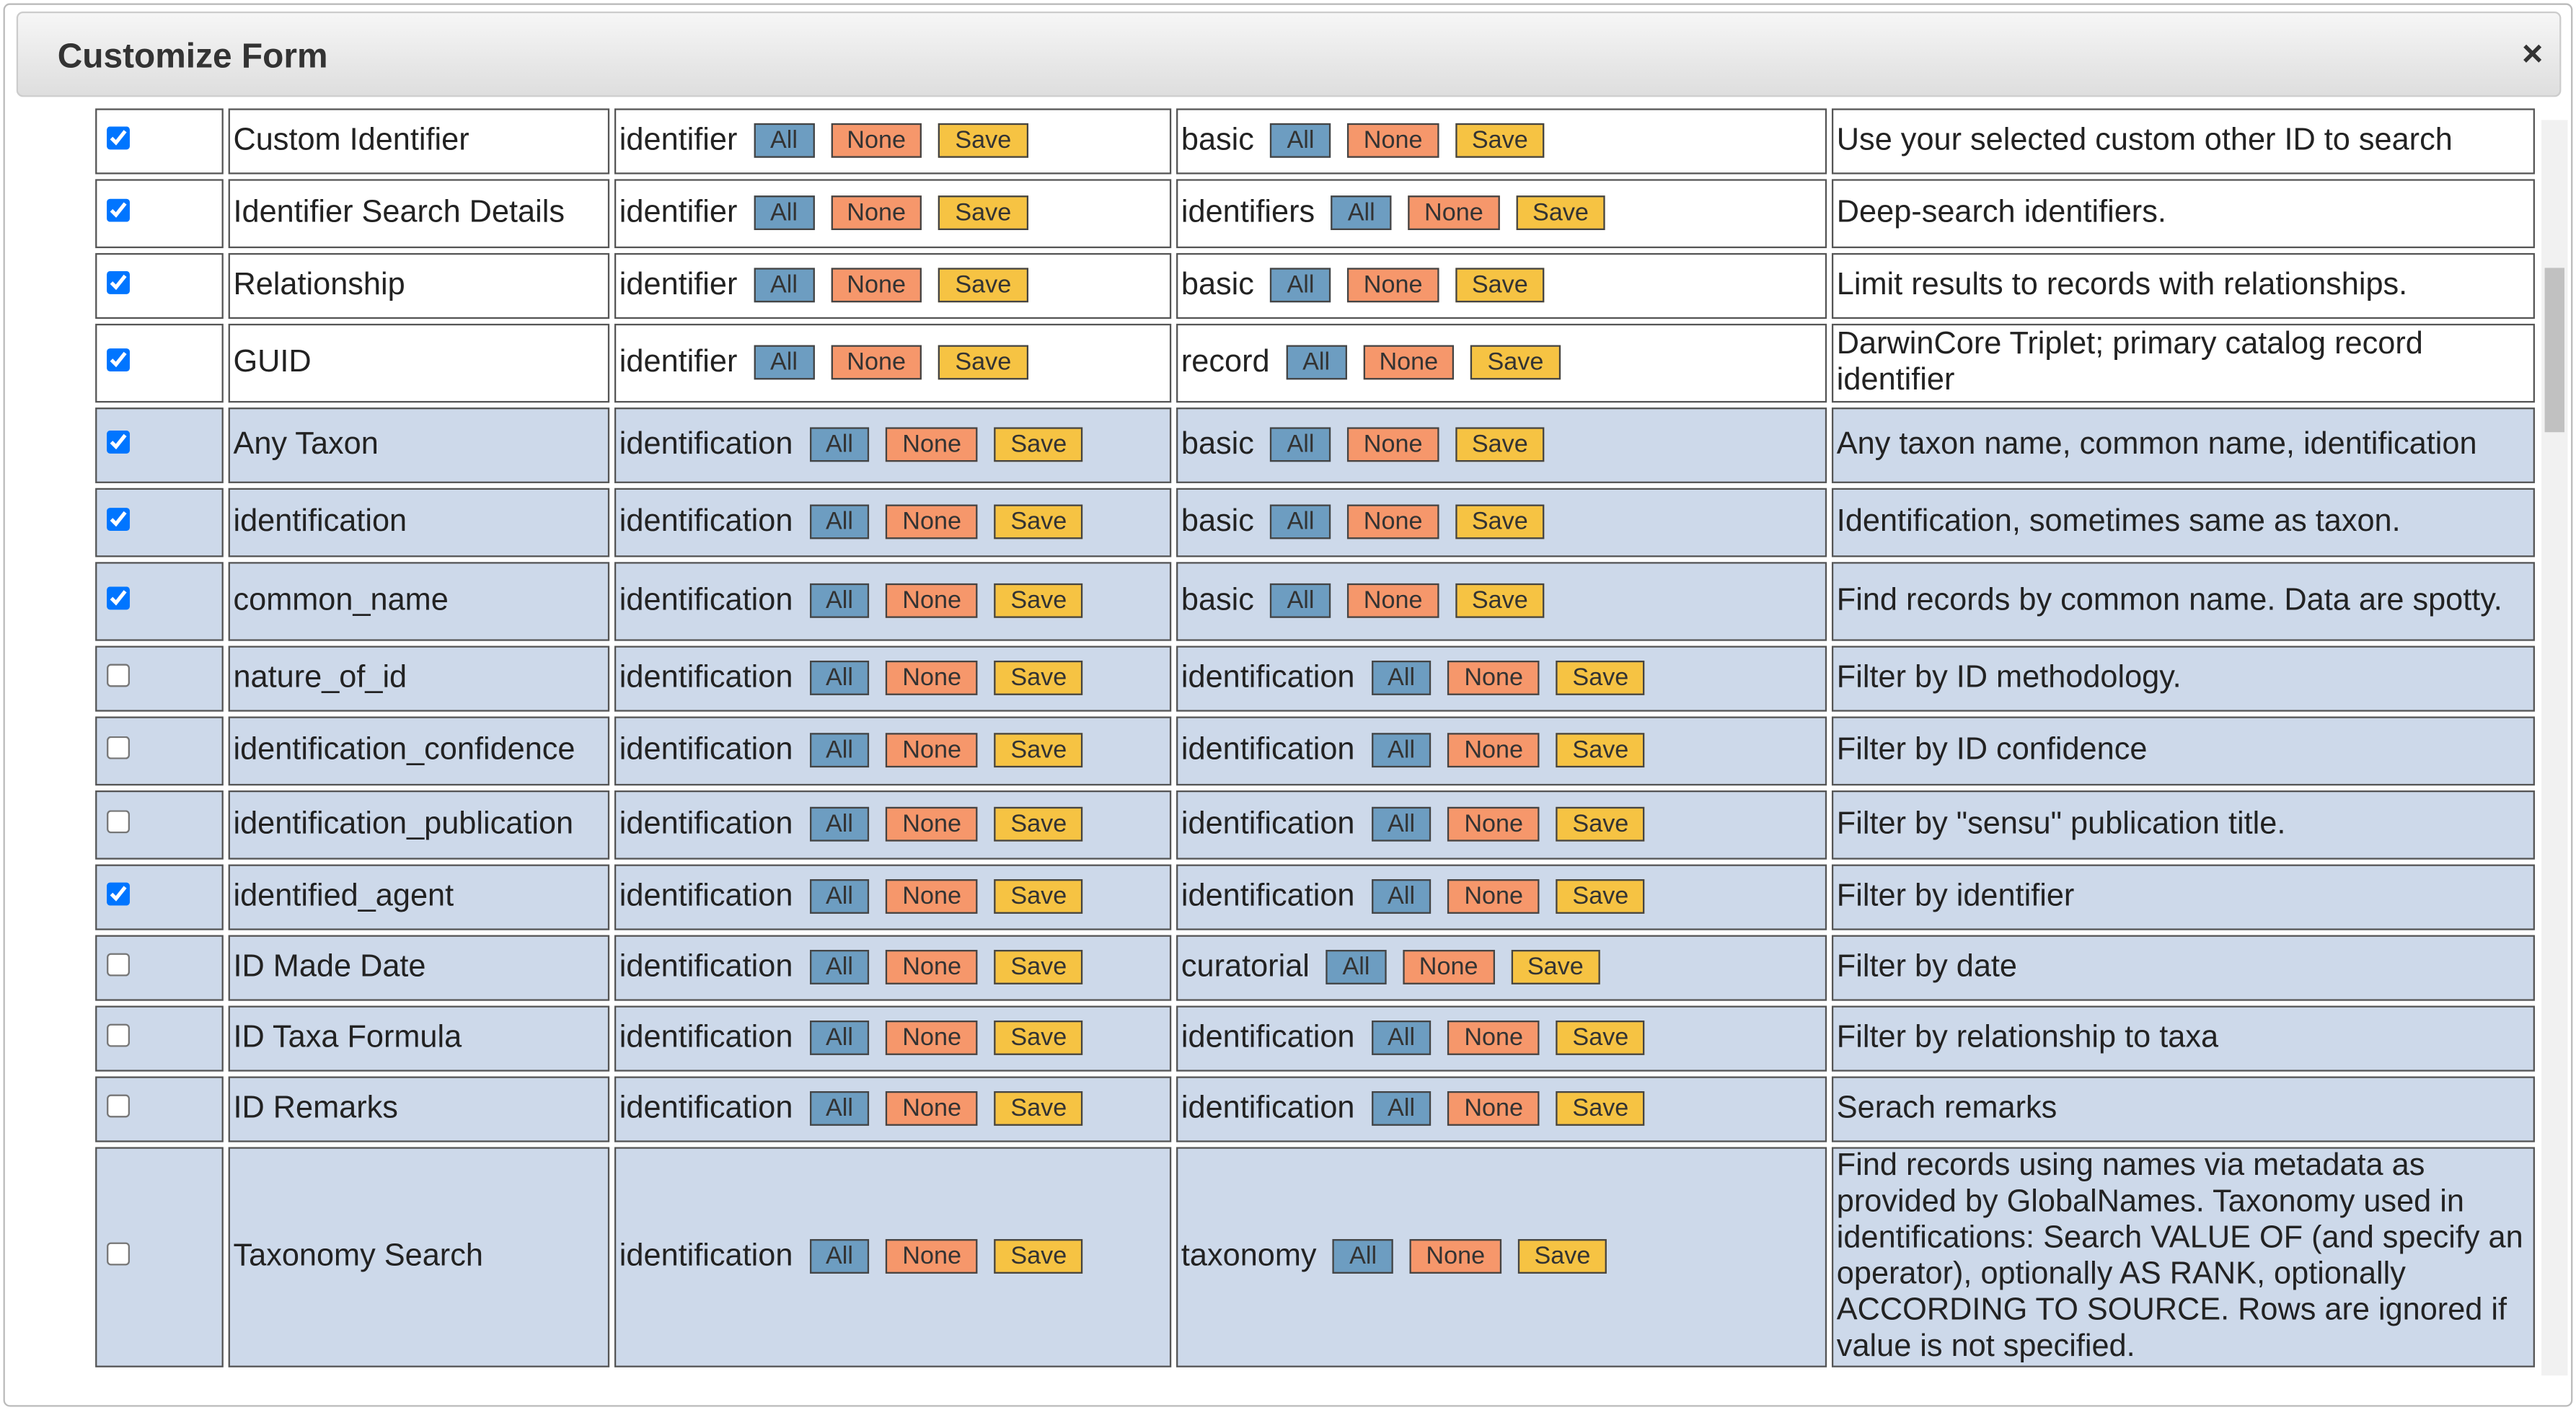 The width and height of the screenshot is (2576, 1410). I want to click on close-button: ×, so click(2533, 53).